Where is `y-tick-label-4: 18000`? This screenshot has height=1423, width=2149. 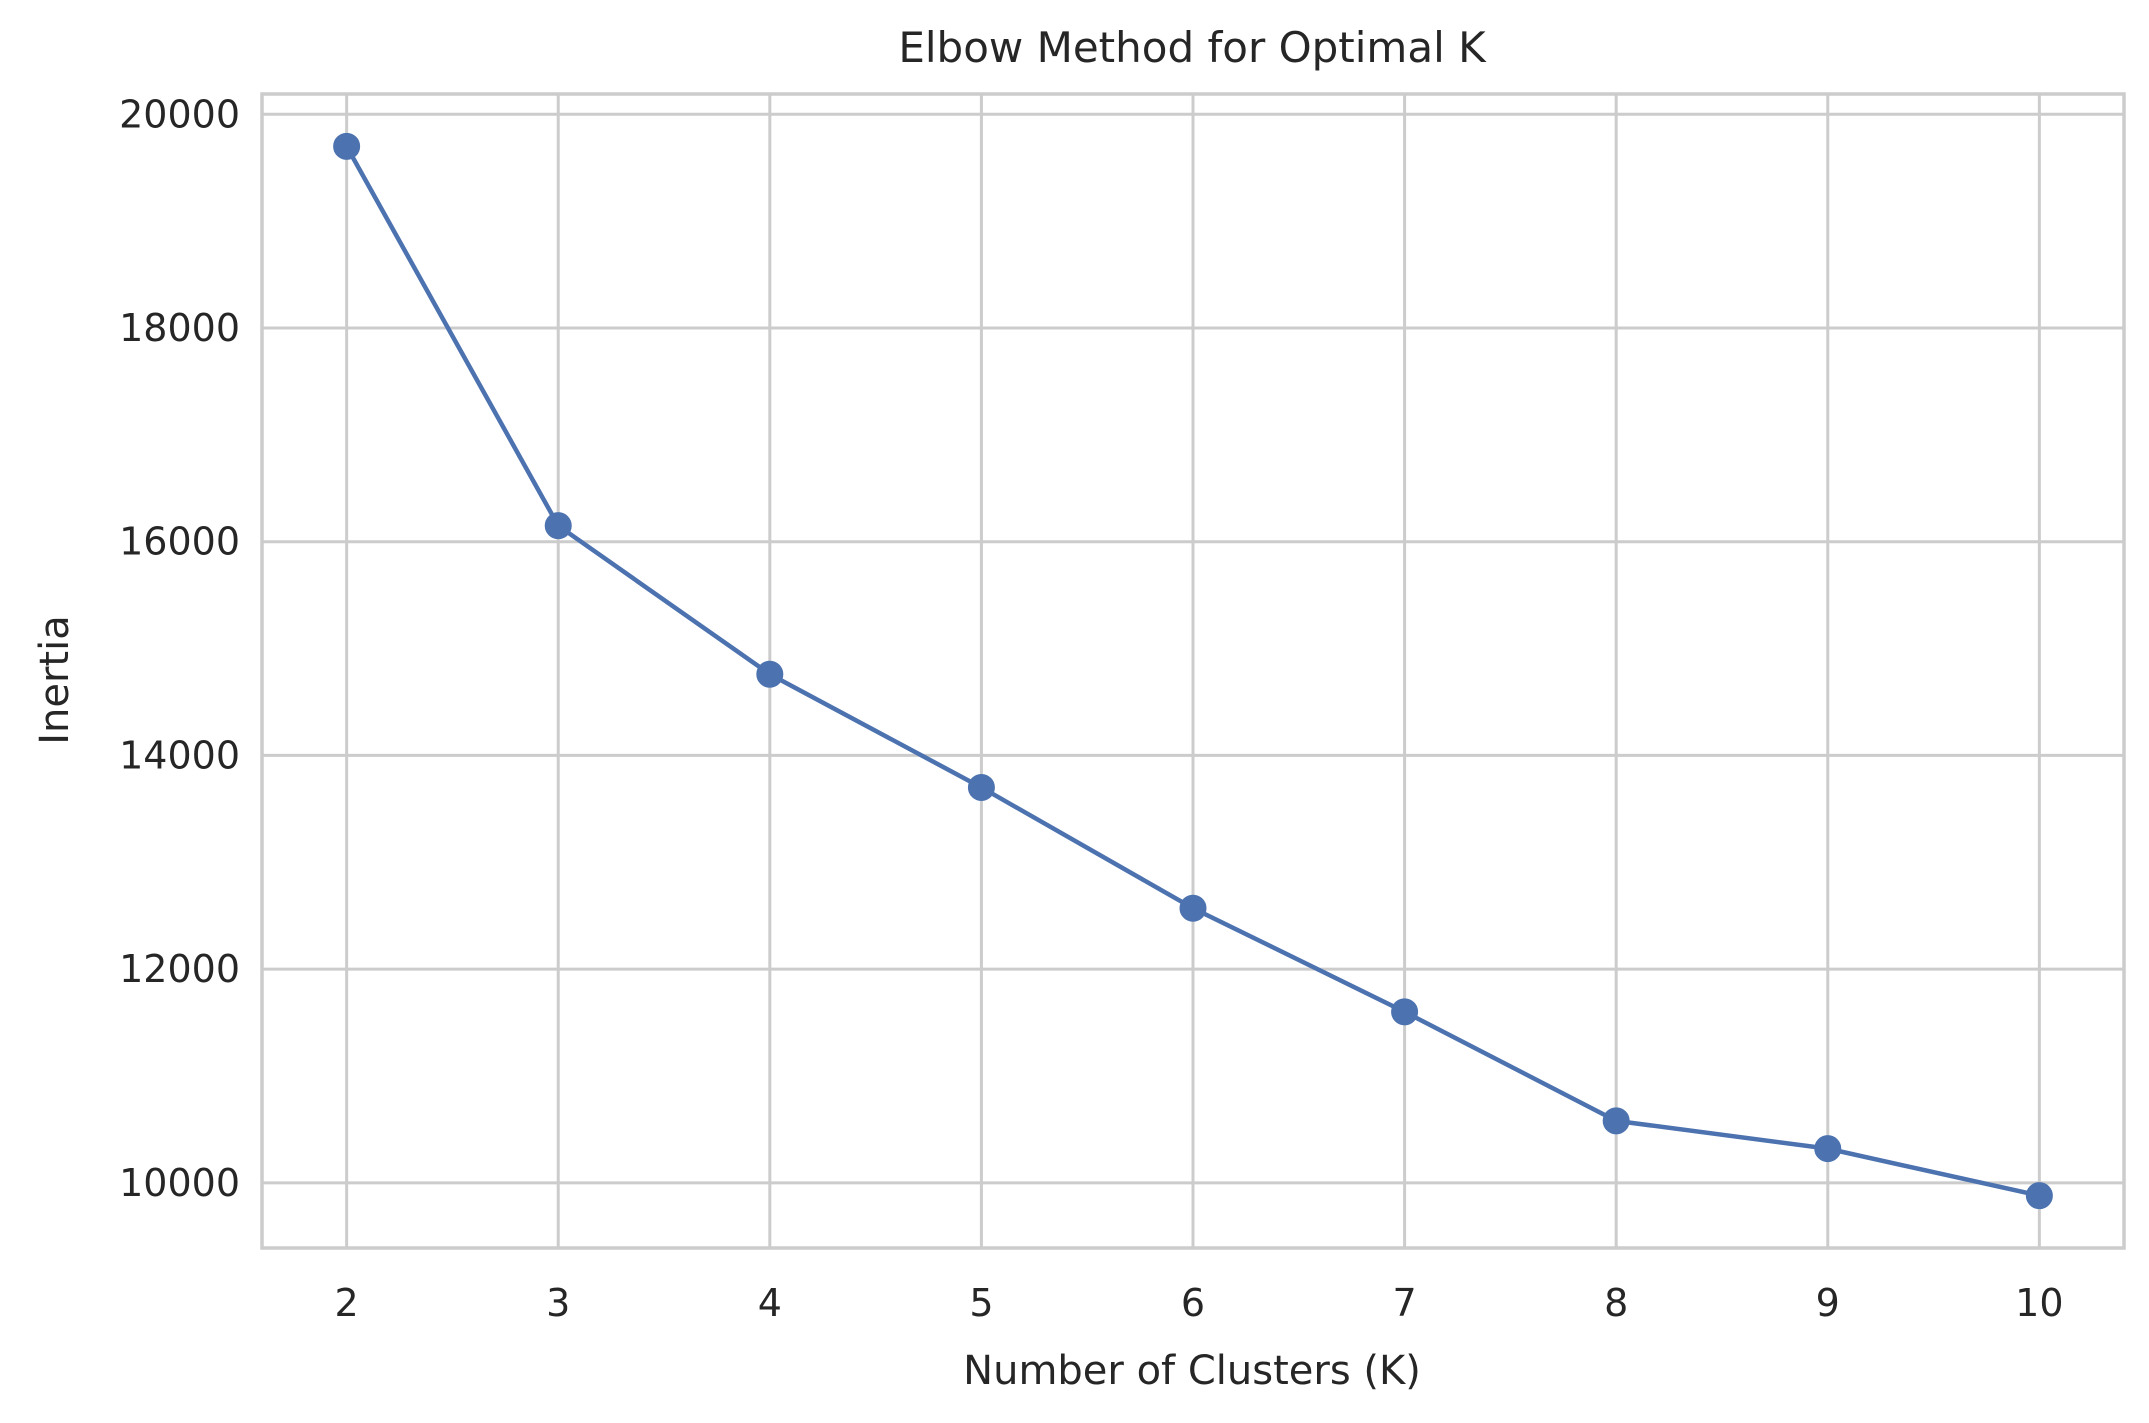
y-tick-label-4: 18000 is located at coordinates (179, 328).